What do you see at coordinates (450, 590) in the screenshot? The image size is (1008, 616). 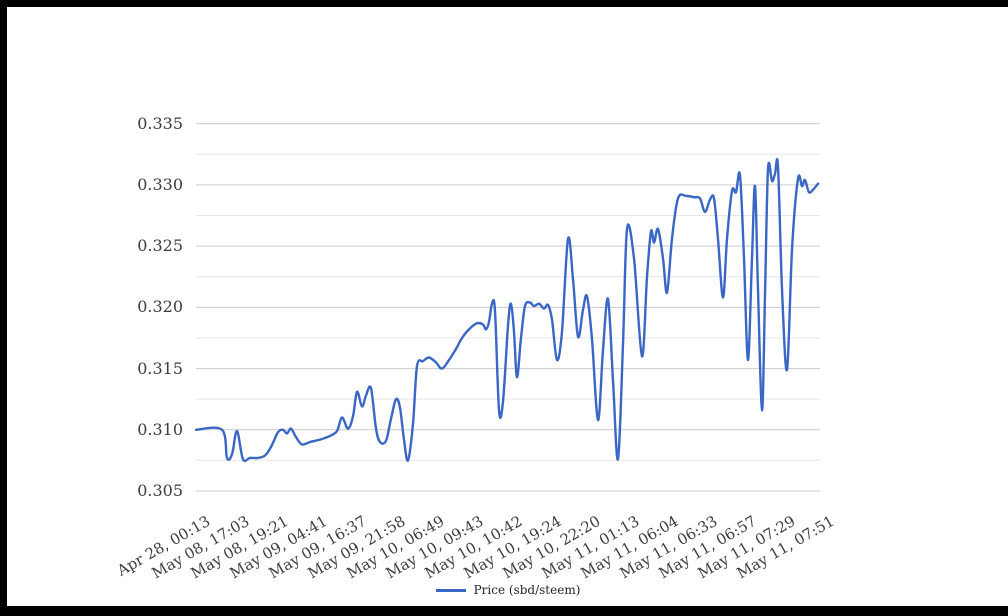 I see `legend-line-swatch` at bounding box center [450, 590].